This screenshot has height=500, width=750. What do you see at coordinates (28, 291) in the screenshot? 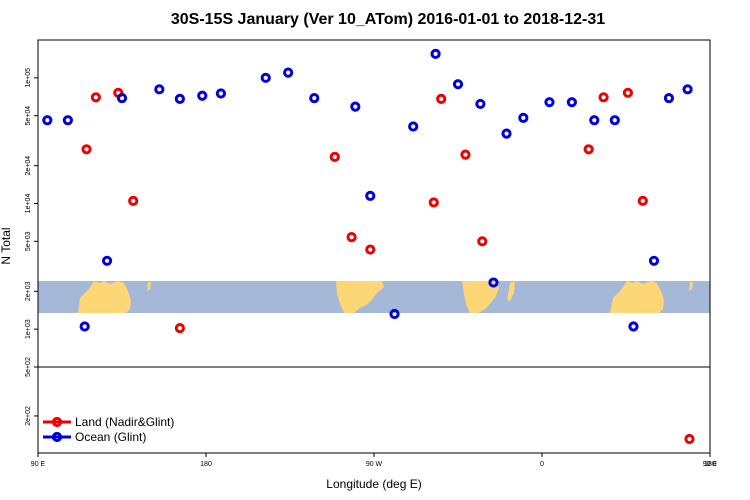
I see `y-tick-label-upper: 2e+03` at bounding box center [28, 291].